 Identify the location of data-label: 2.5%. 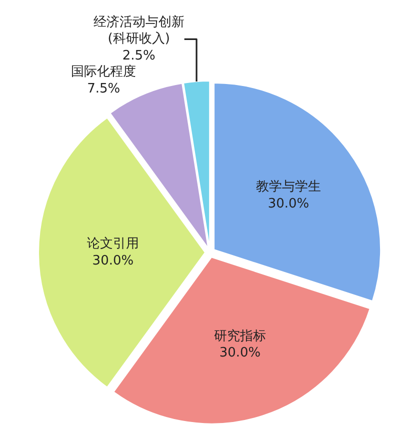
(139, 56).